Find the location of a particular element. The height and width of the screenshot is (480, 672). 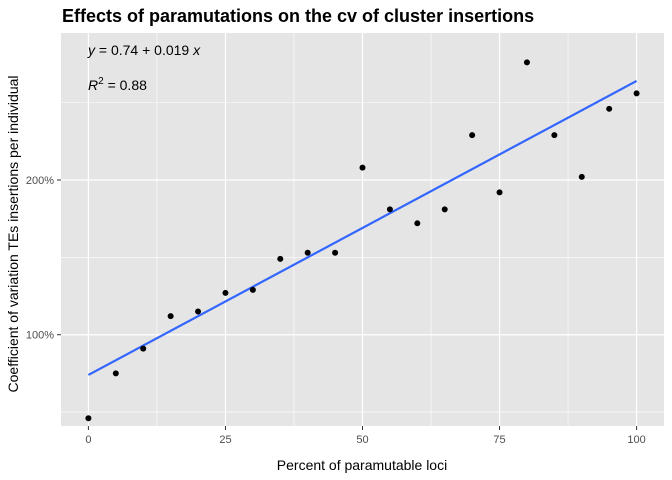

r2-superscript: 2 is located at coordinates (101, 81).